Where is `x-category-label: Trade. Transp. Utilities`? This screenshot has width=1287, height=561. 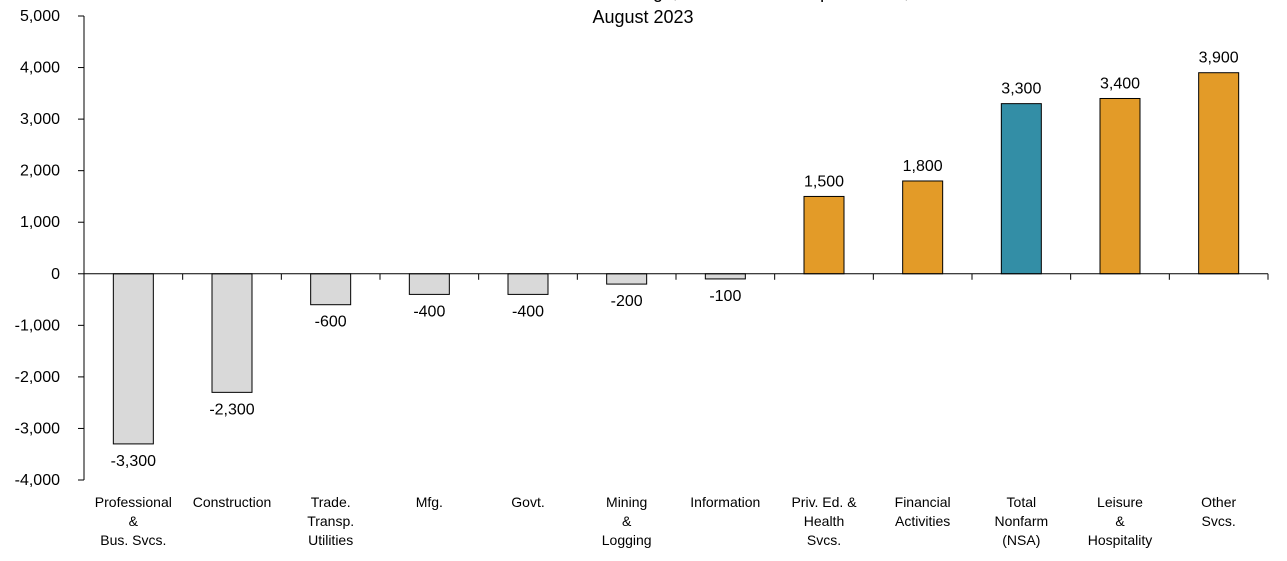 x-category-label: Trade. Transp. Utilities is located at coordinates (330, 521).